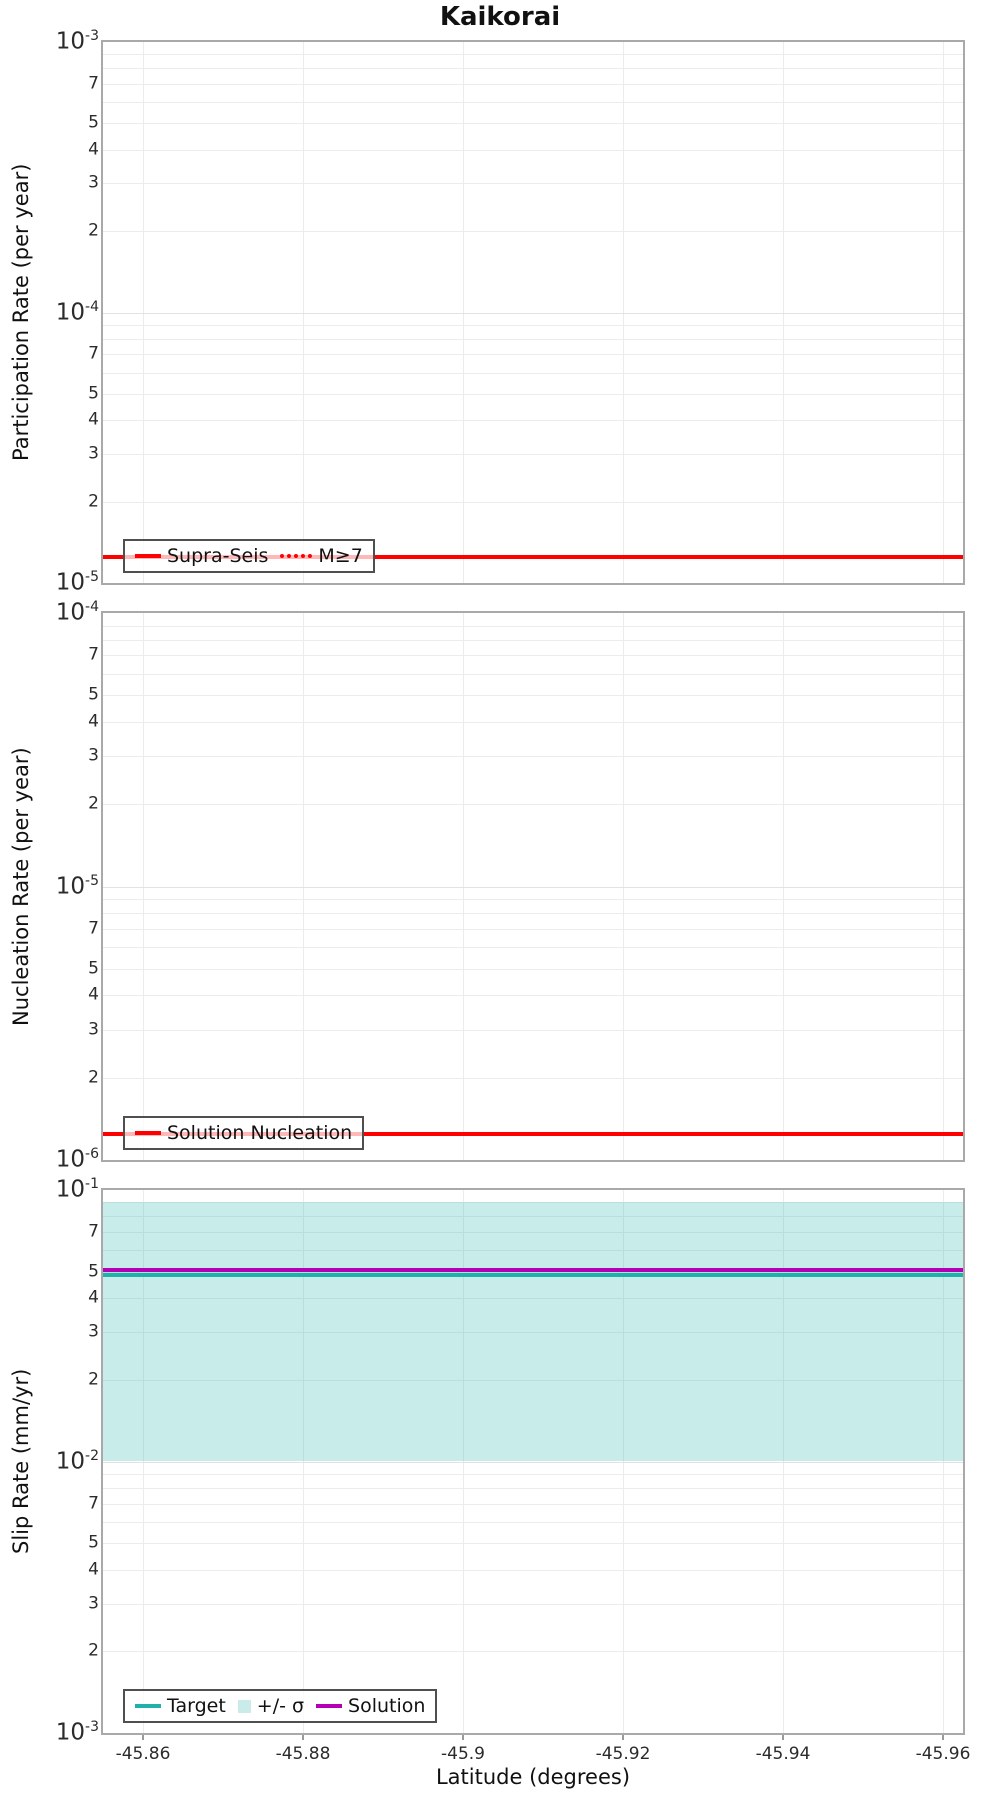  Describe the element at coordinates (244, 1706) in the screenshot. I see `legend-square-swatch-icon` at that location.